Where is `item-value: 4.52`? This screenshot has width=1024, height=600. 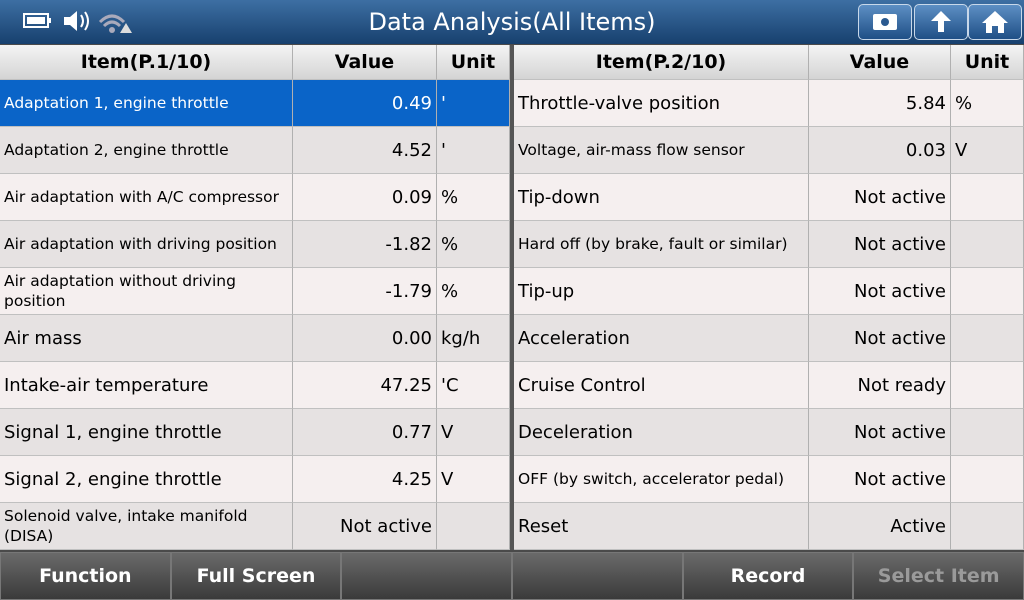 item-value: 4.52 is located at coordinates (365, 150).